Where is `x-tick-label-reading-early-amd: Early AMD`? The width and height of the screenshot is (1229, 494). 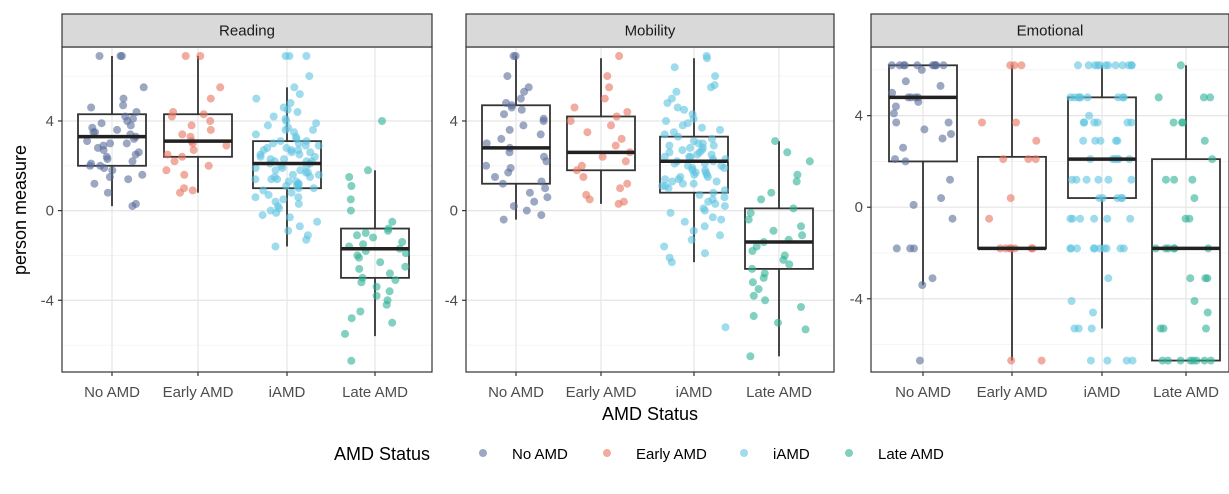 x-tick-label-reading-early-amd: Early AMD is located at coordinates (198, 392).